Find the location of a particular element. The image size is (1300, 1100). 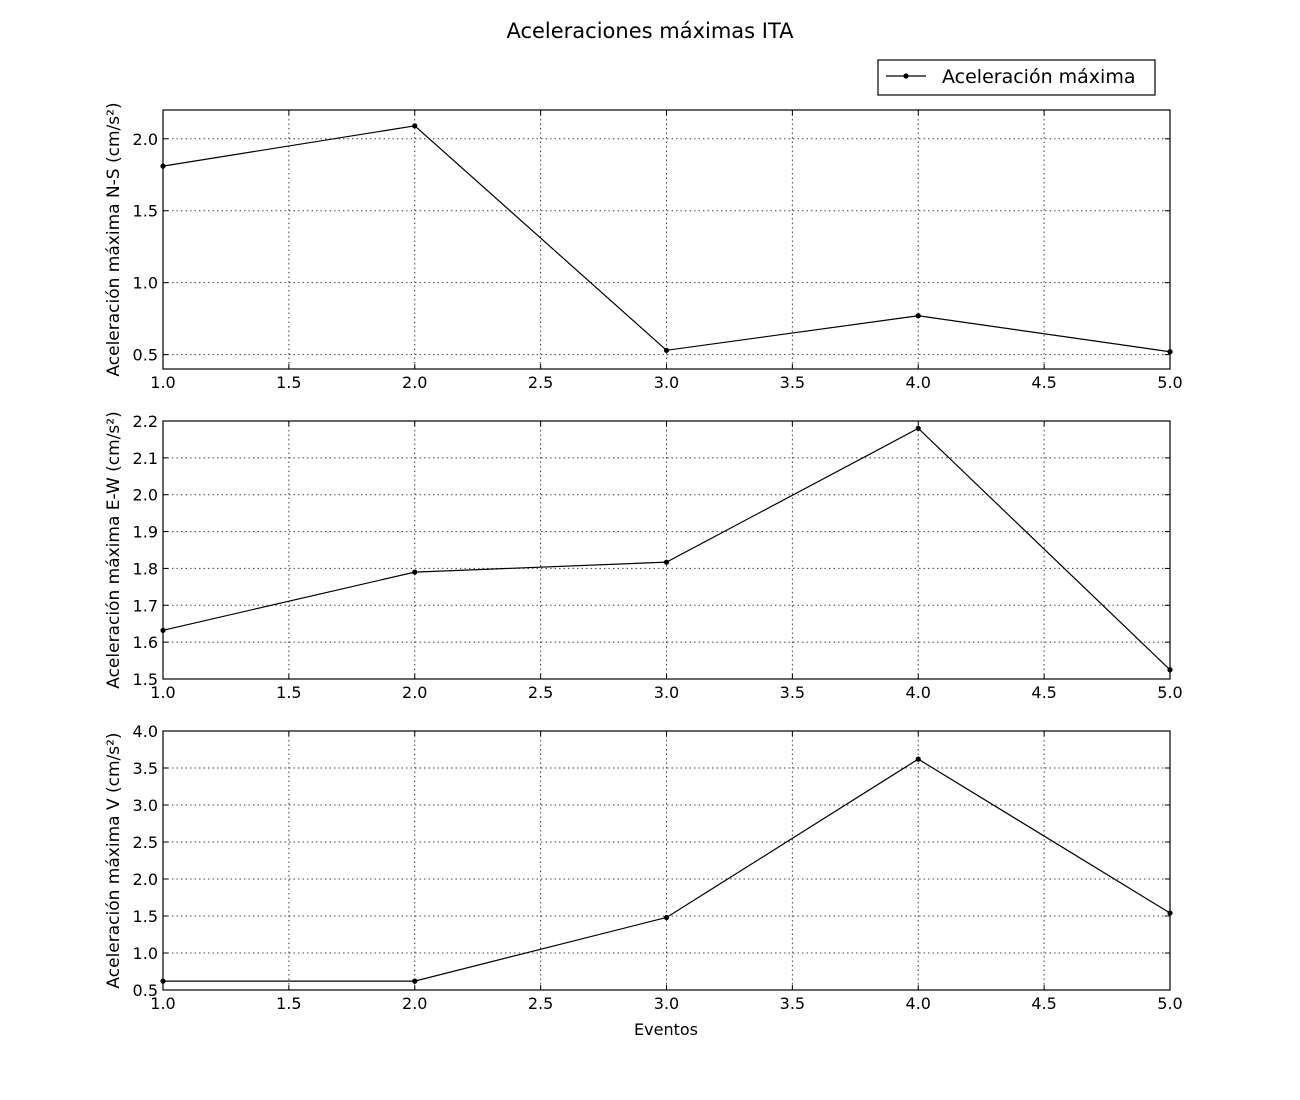

legend: Aceleración máxima is located at coordinates (1016, 77).